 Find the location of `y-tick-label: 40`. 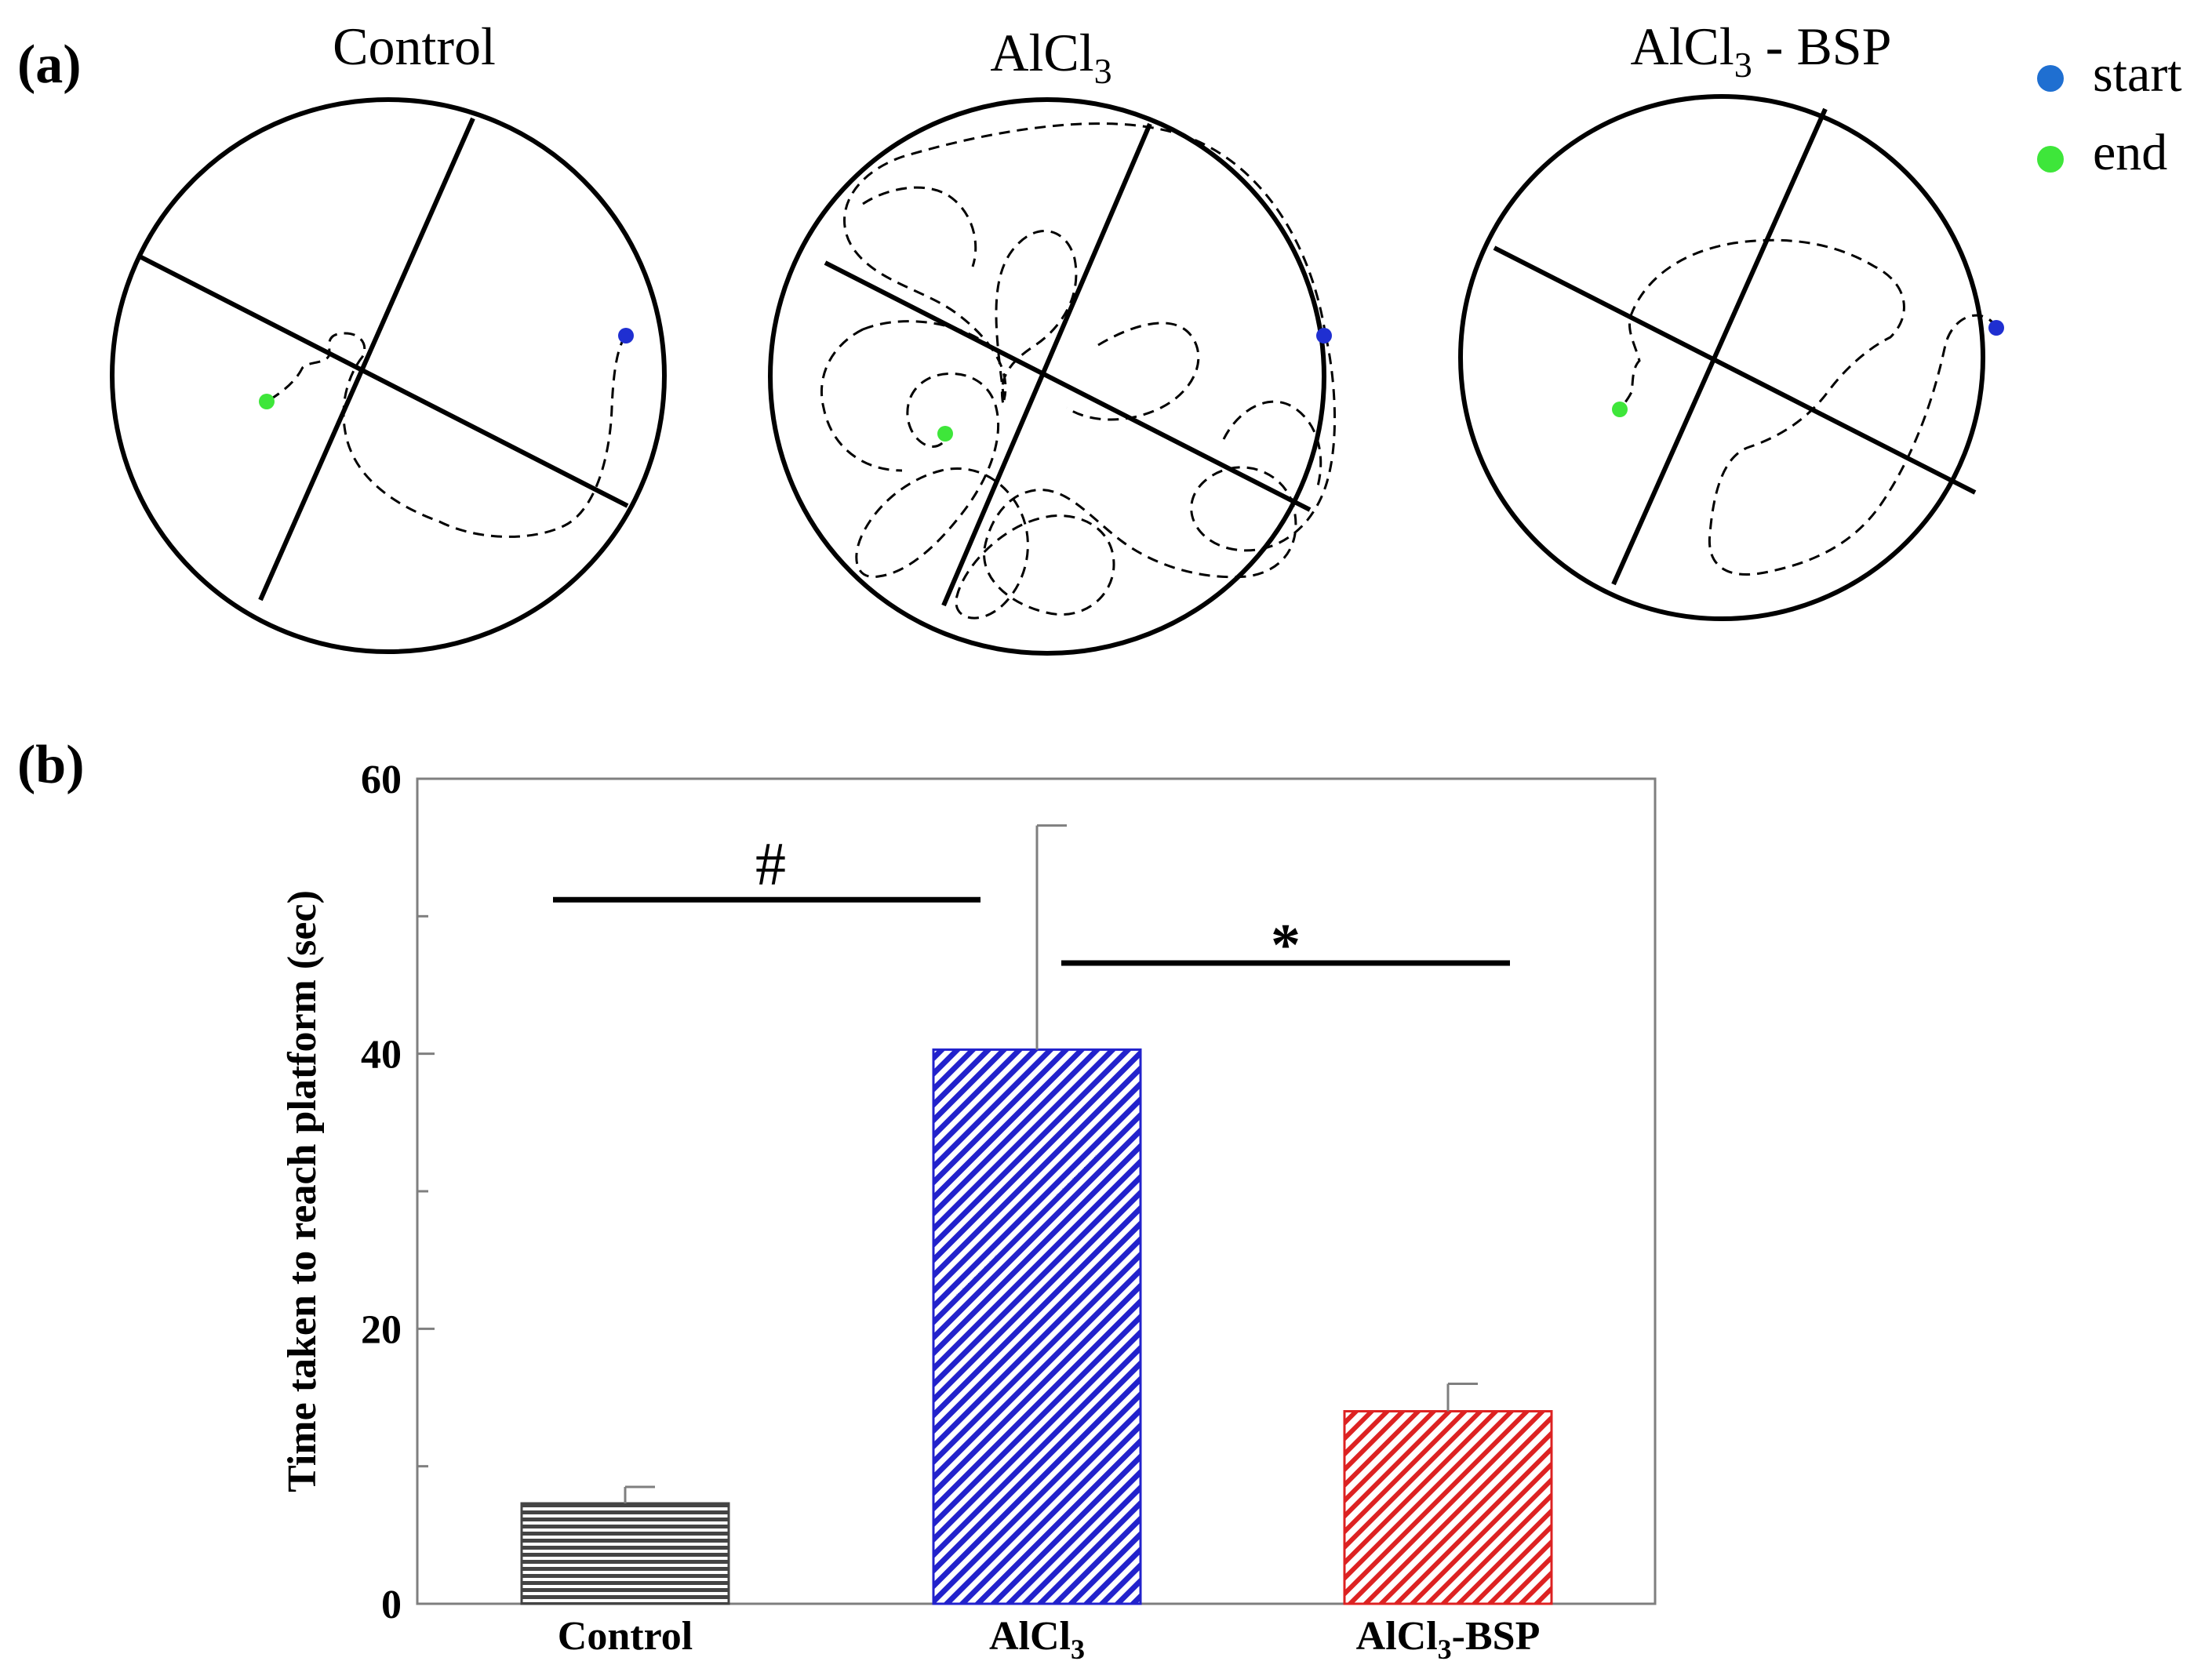

y-tick-label: 40 is located at coordinates (382, 1055).